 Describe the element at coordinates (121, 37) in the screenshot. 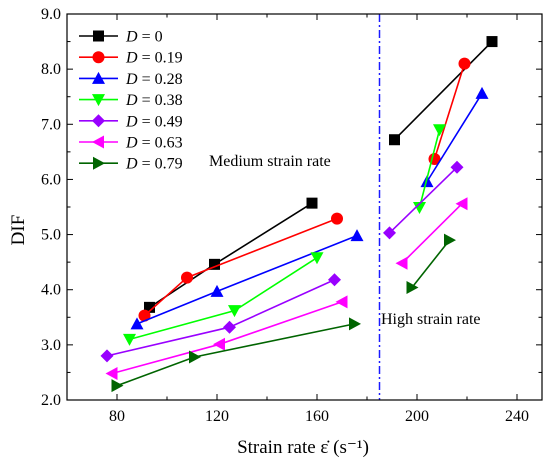

I see `legend-item-0: D = 0` at that location.